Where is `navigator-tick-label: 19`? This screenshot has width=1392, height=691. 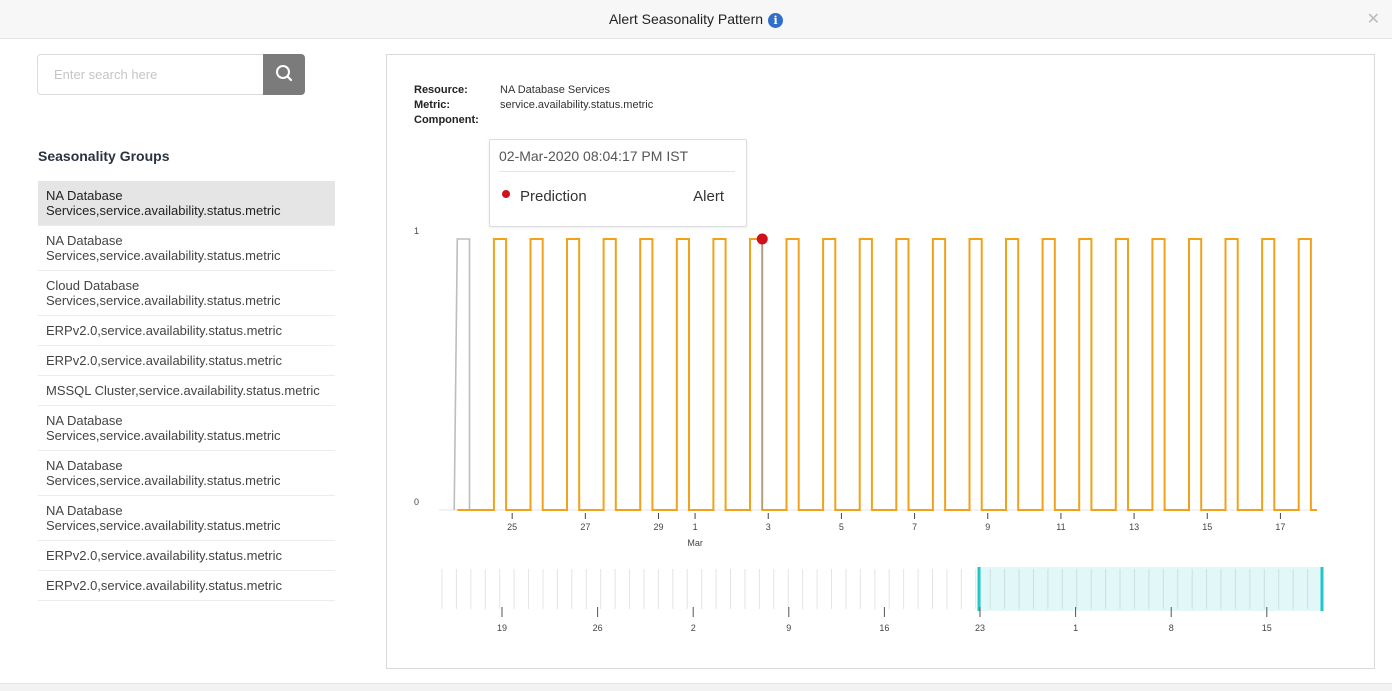
navigator-tick-label: 19 is located at coordinates (502, 628).